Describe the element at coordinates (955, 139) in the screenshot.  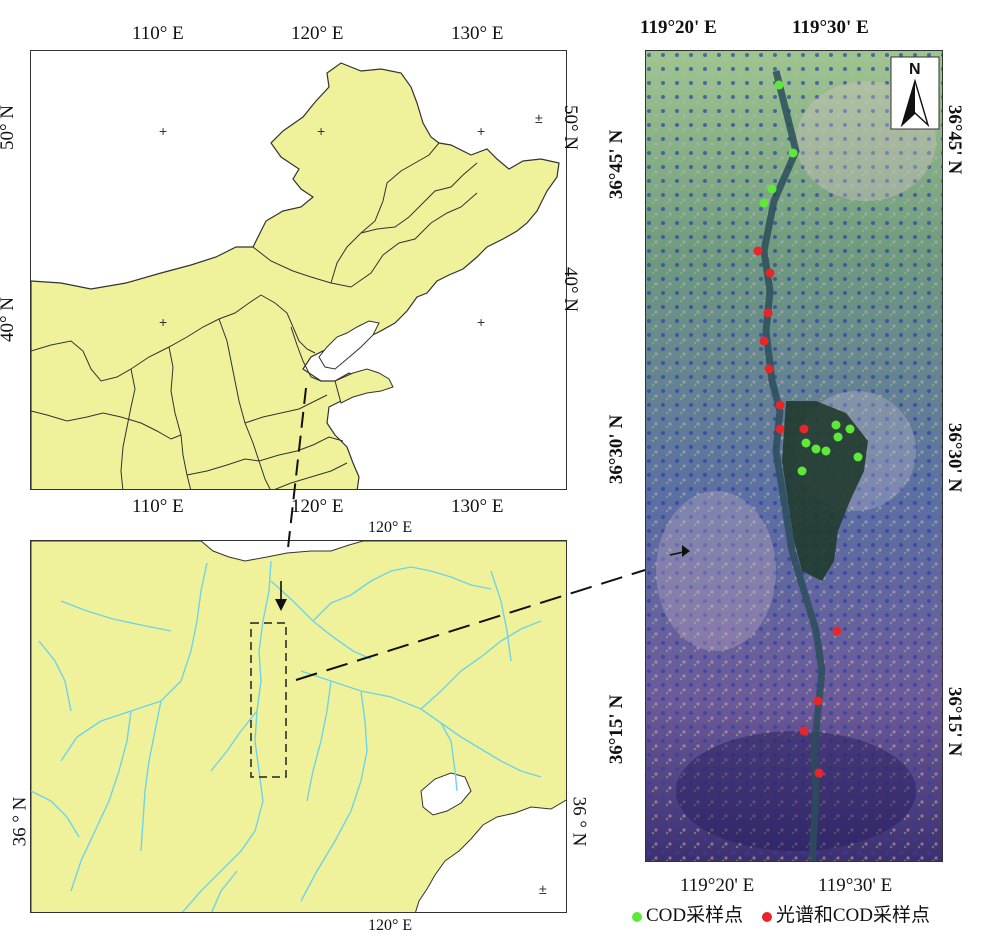
I see `image-right-tick-1: 36°45' N` at that location.